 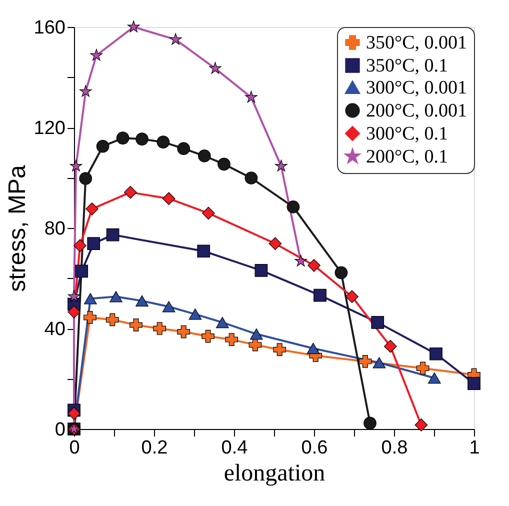 I want to click on legend-label: 200°C, 0.001, so click(x=417, y=111).